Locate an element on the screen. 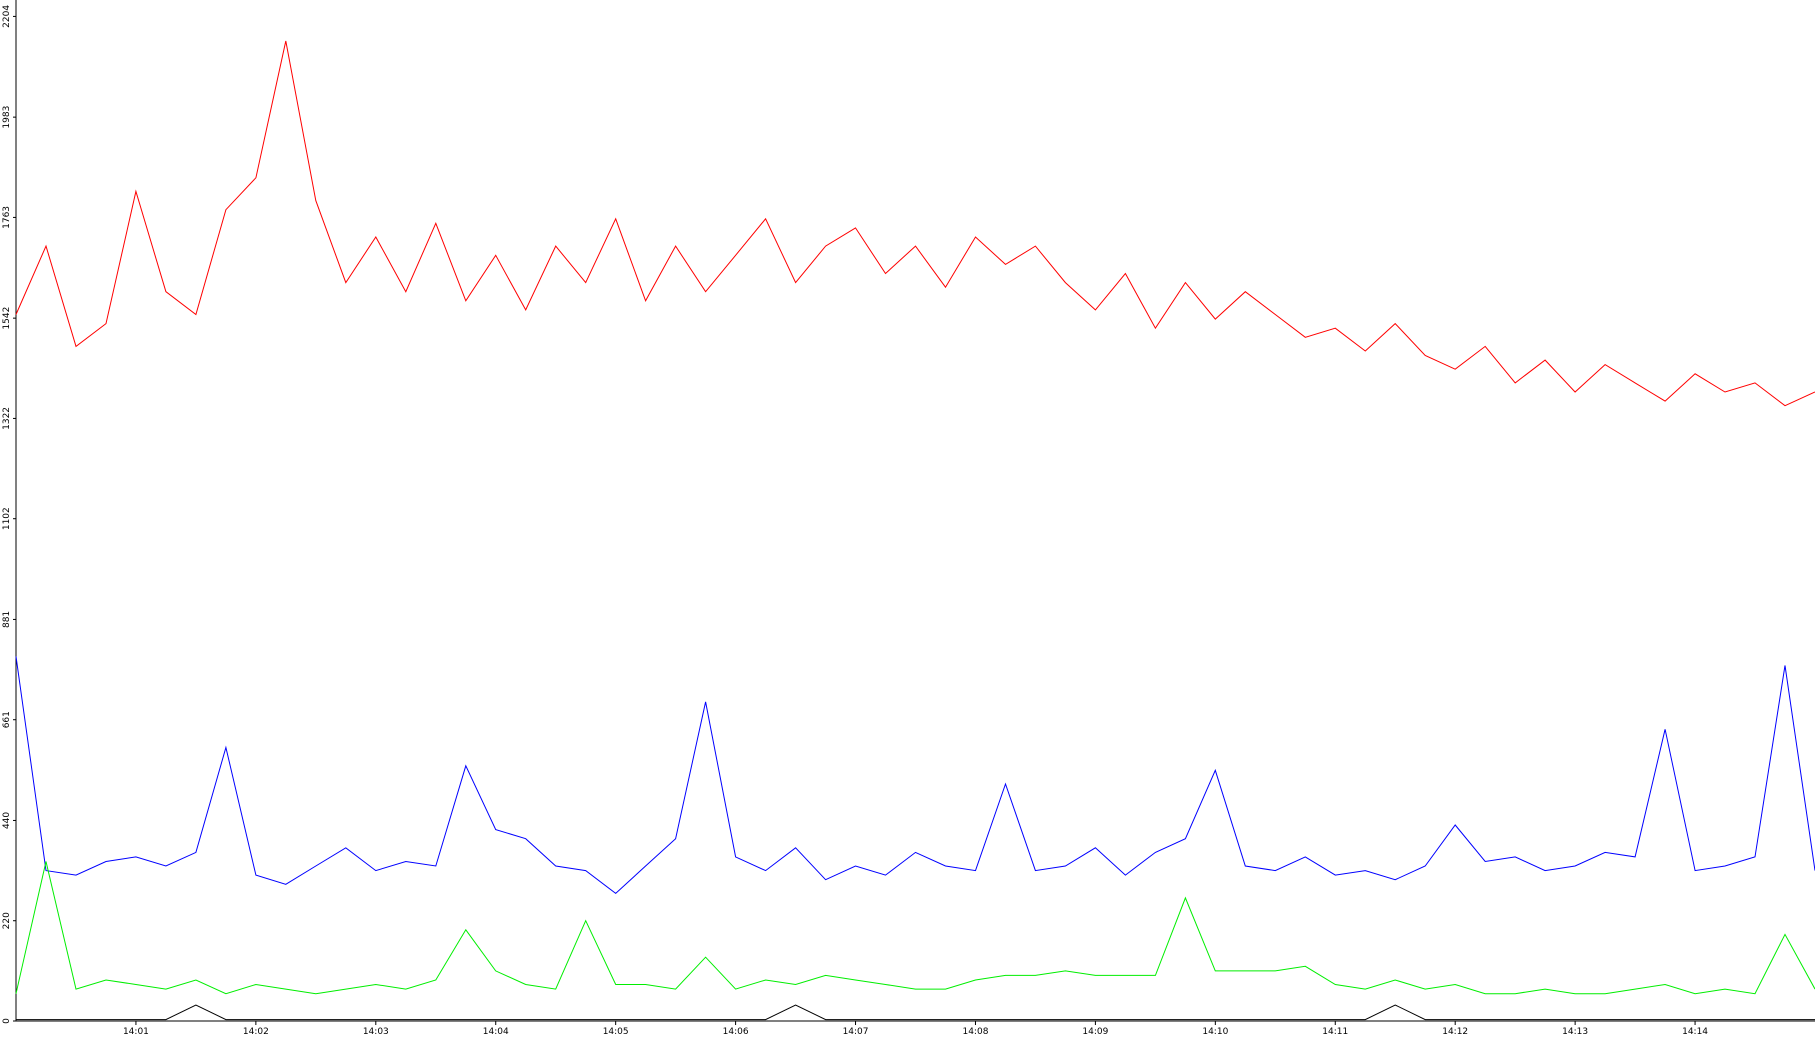 The image size is (1815, 1039). x-tick-label: 14:03 is located at coordinates (376, 1032).